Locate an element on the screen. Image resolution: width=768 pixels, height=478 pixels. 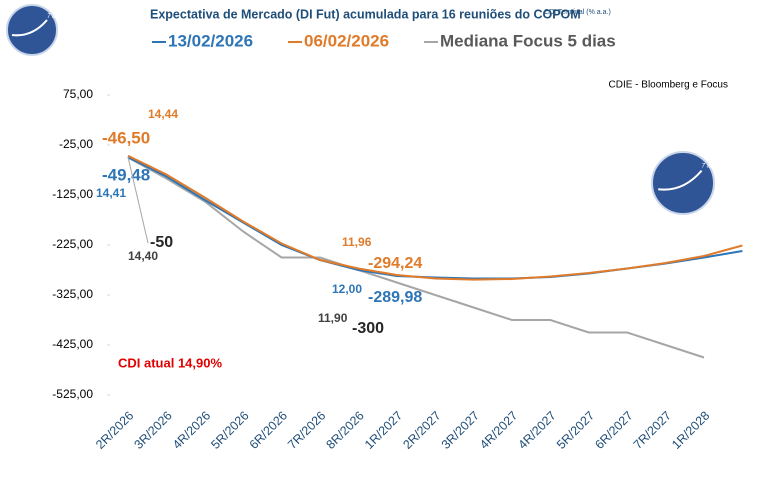
y-tick-label: -525,00 is located at coordinates (72, 394).